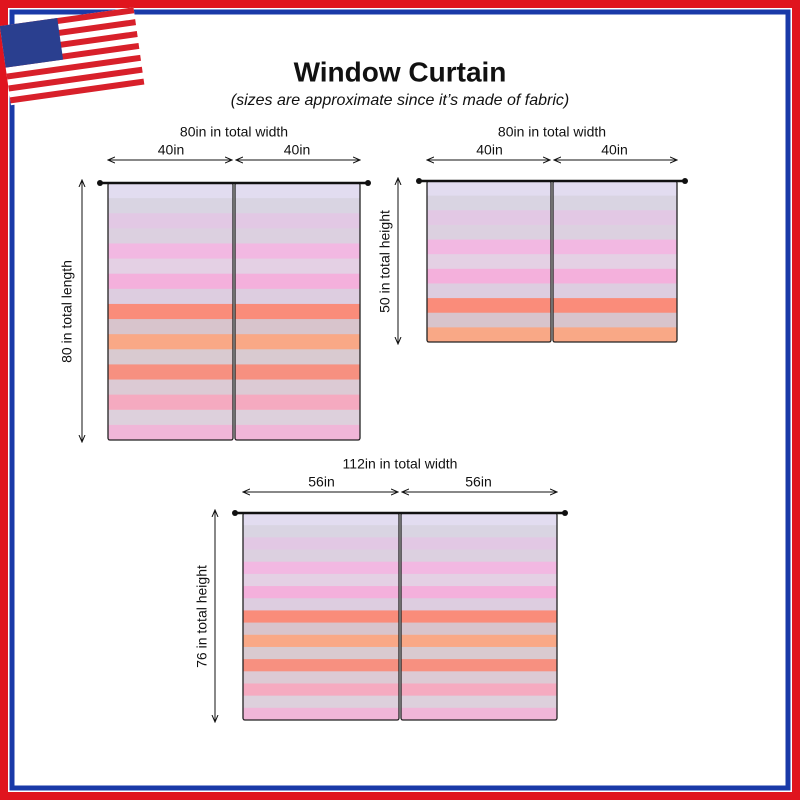  Describe the element at coordinates (385, 261) in the screenshot. I see `height-label: 50 in total height` at that location.